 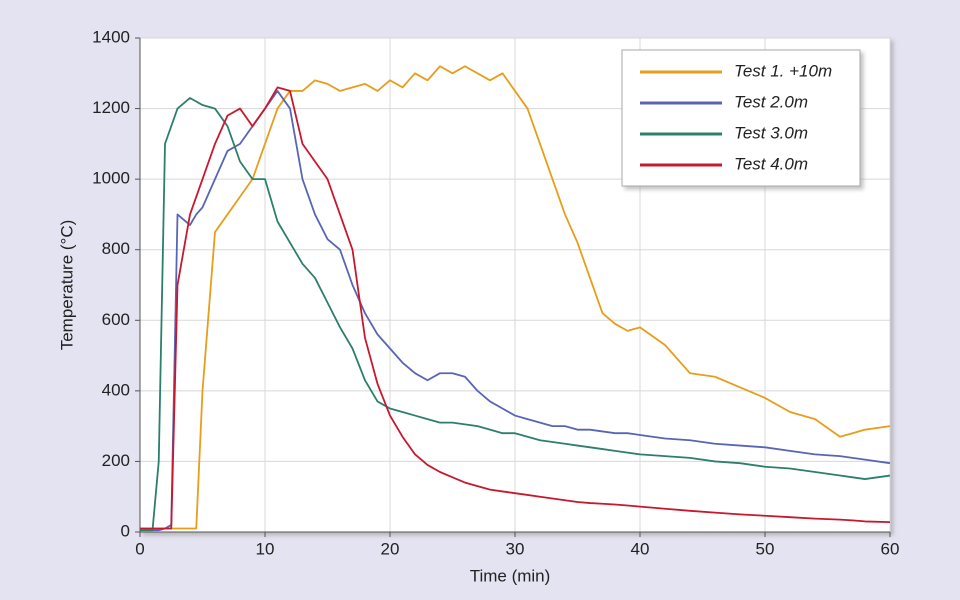 I want to click on legend: Test 1. +10m Test 2.0m Test 3.0m Test 4.0m, so click(x=741, y=118).